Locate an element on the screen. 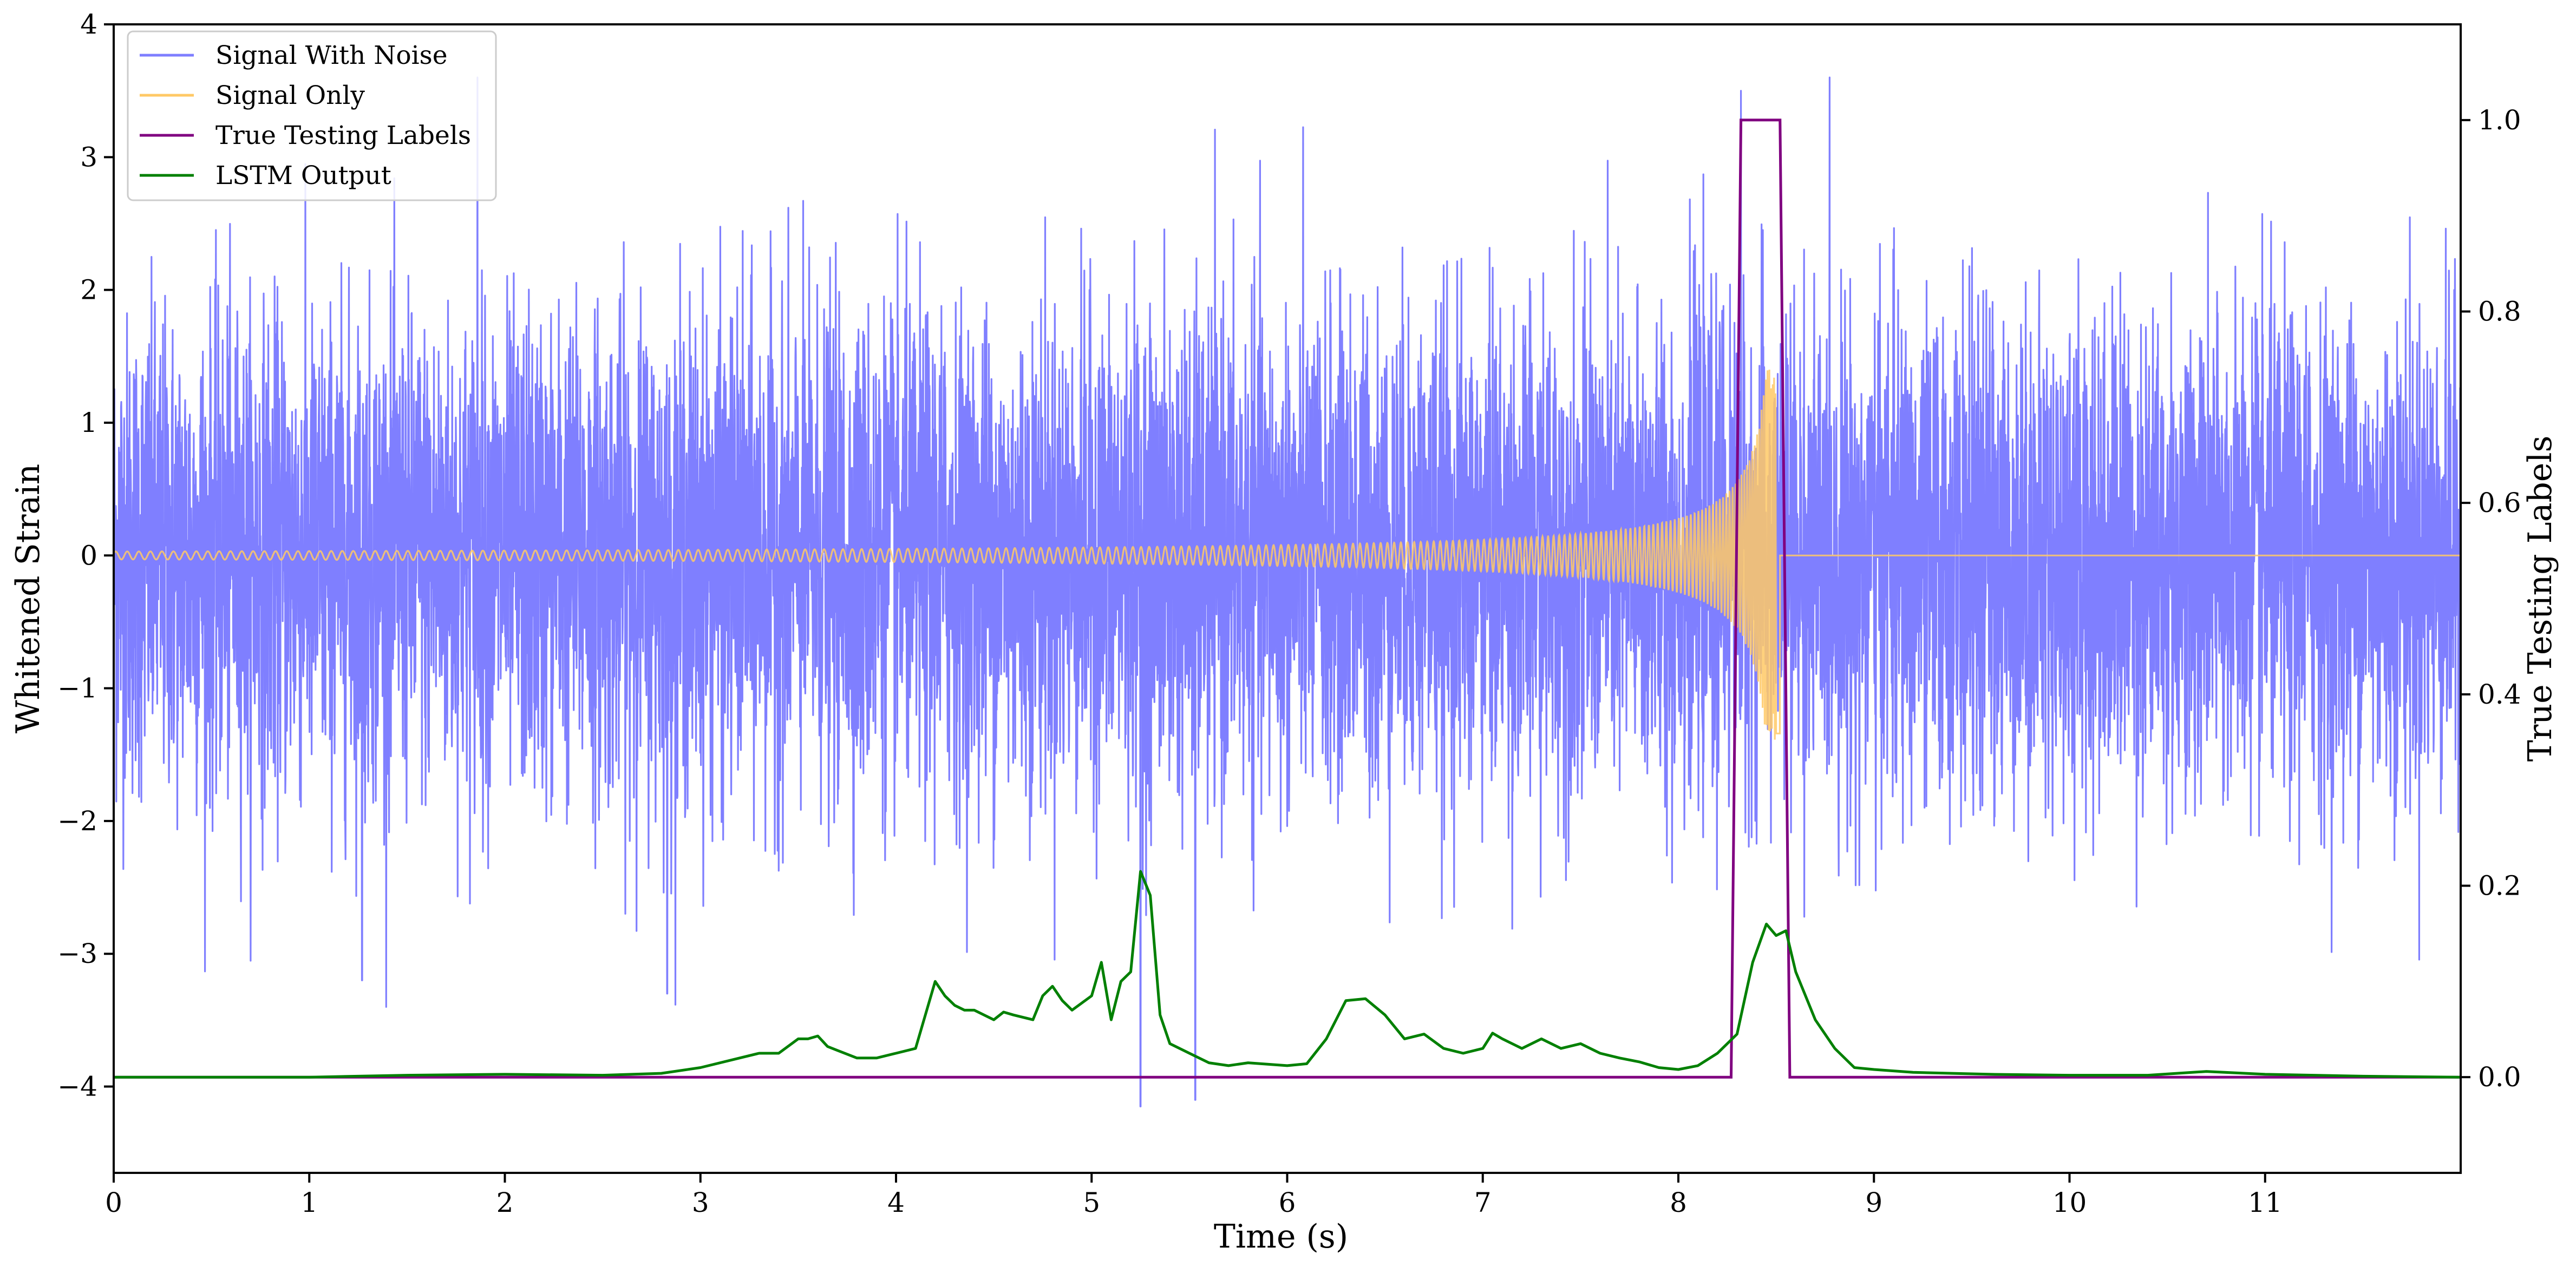 The image size is (2576, 1273). y2-tick-label: 0.6 is located at coordinates (2500, 503).